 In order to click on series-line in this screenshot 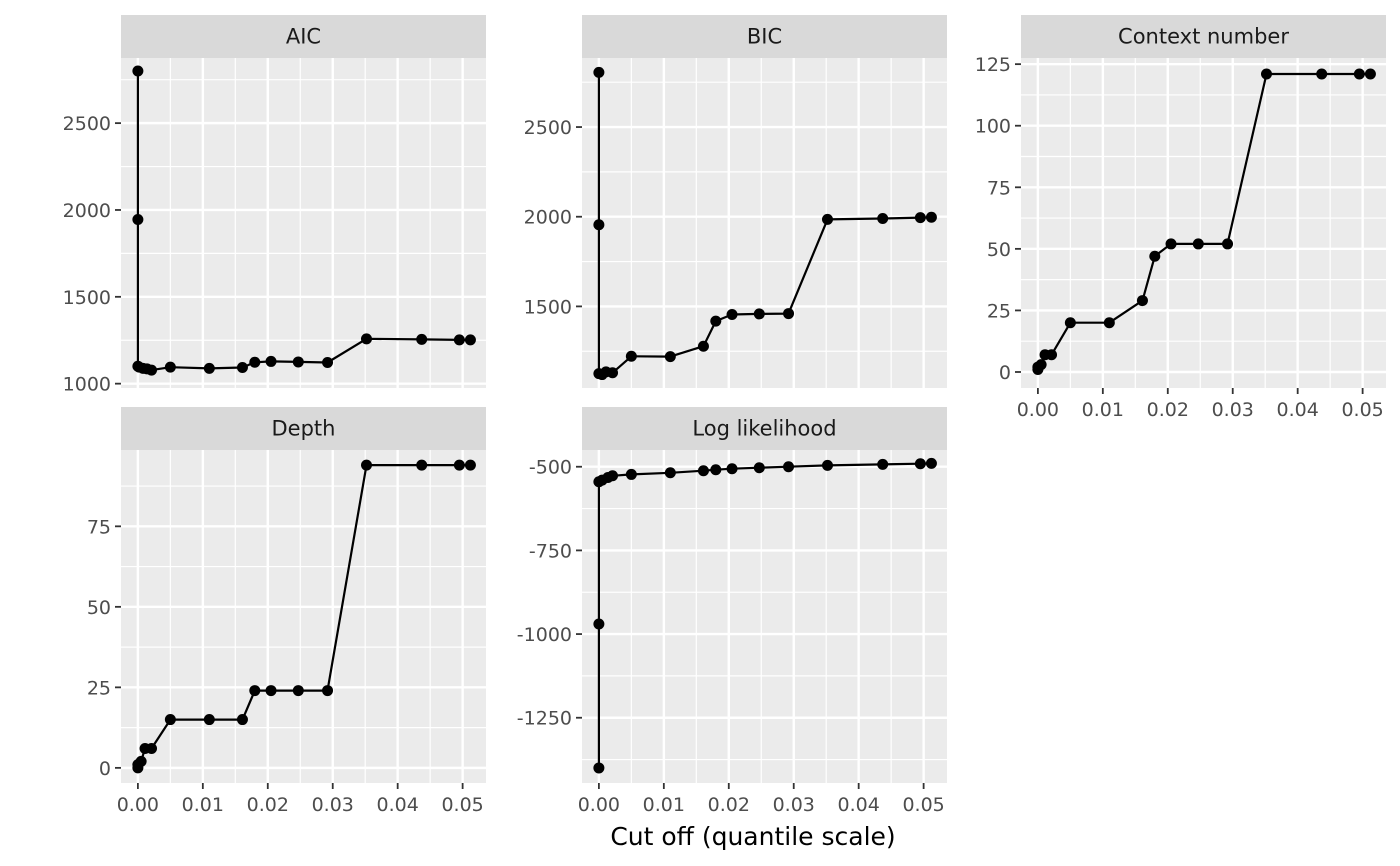, I will do `click(303, 616)`.